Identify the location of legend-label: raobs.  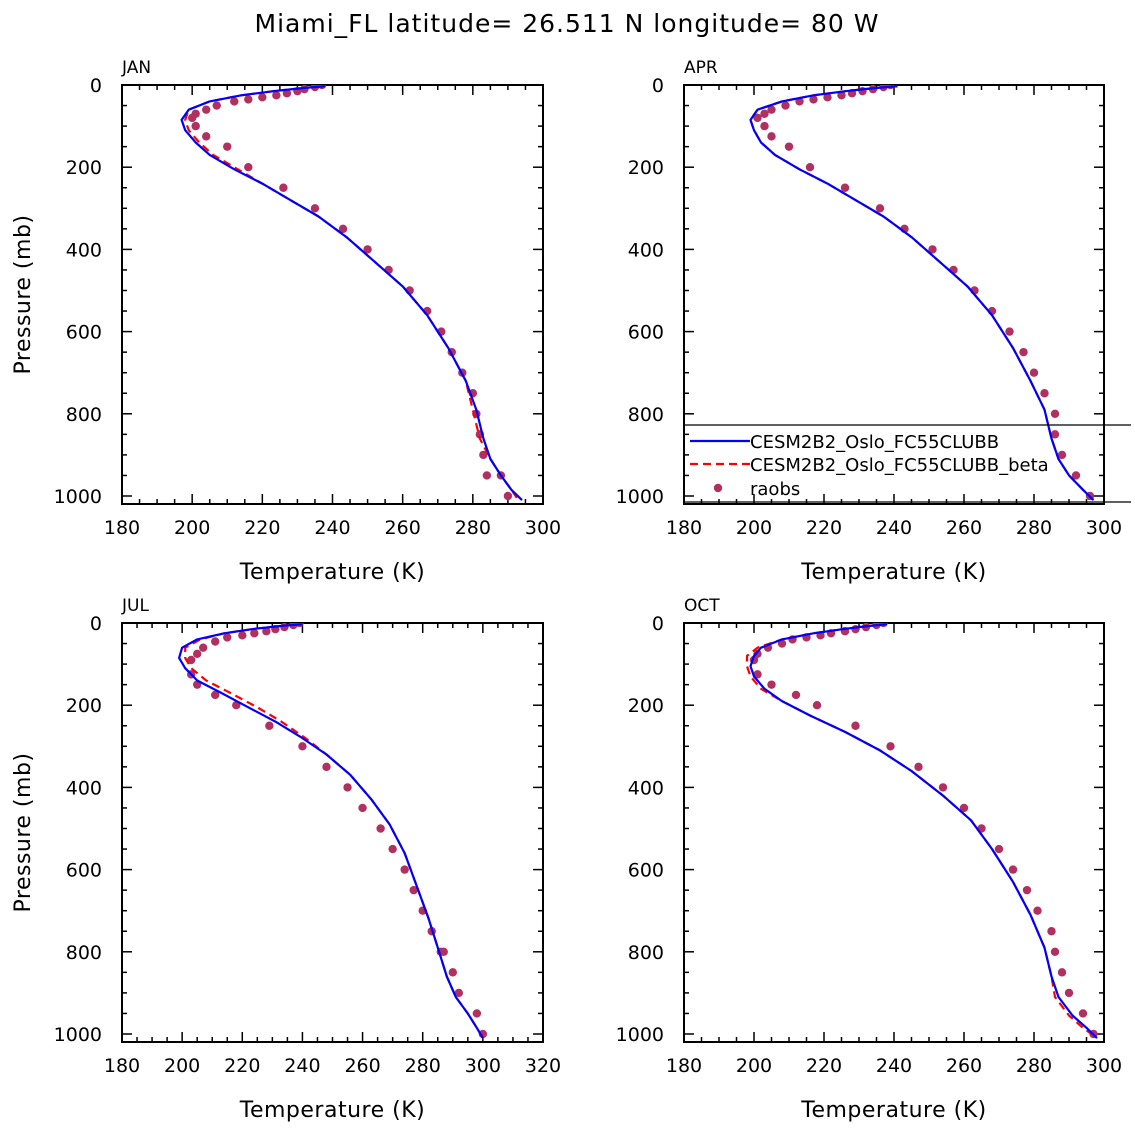
(775, 489).